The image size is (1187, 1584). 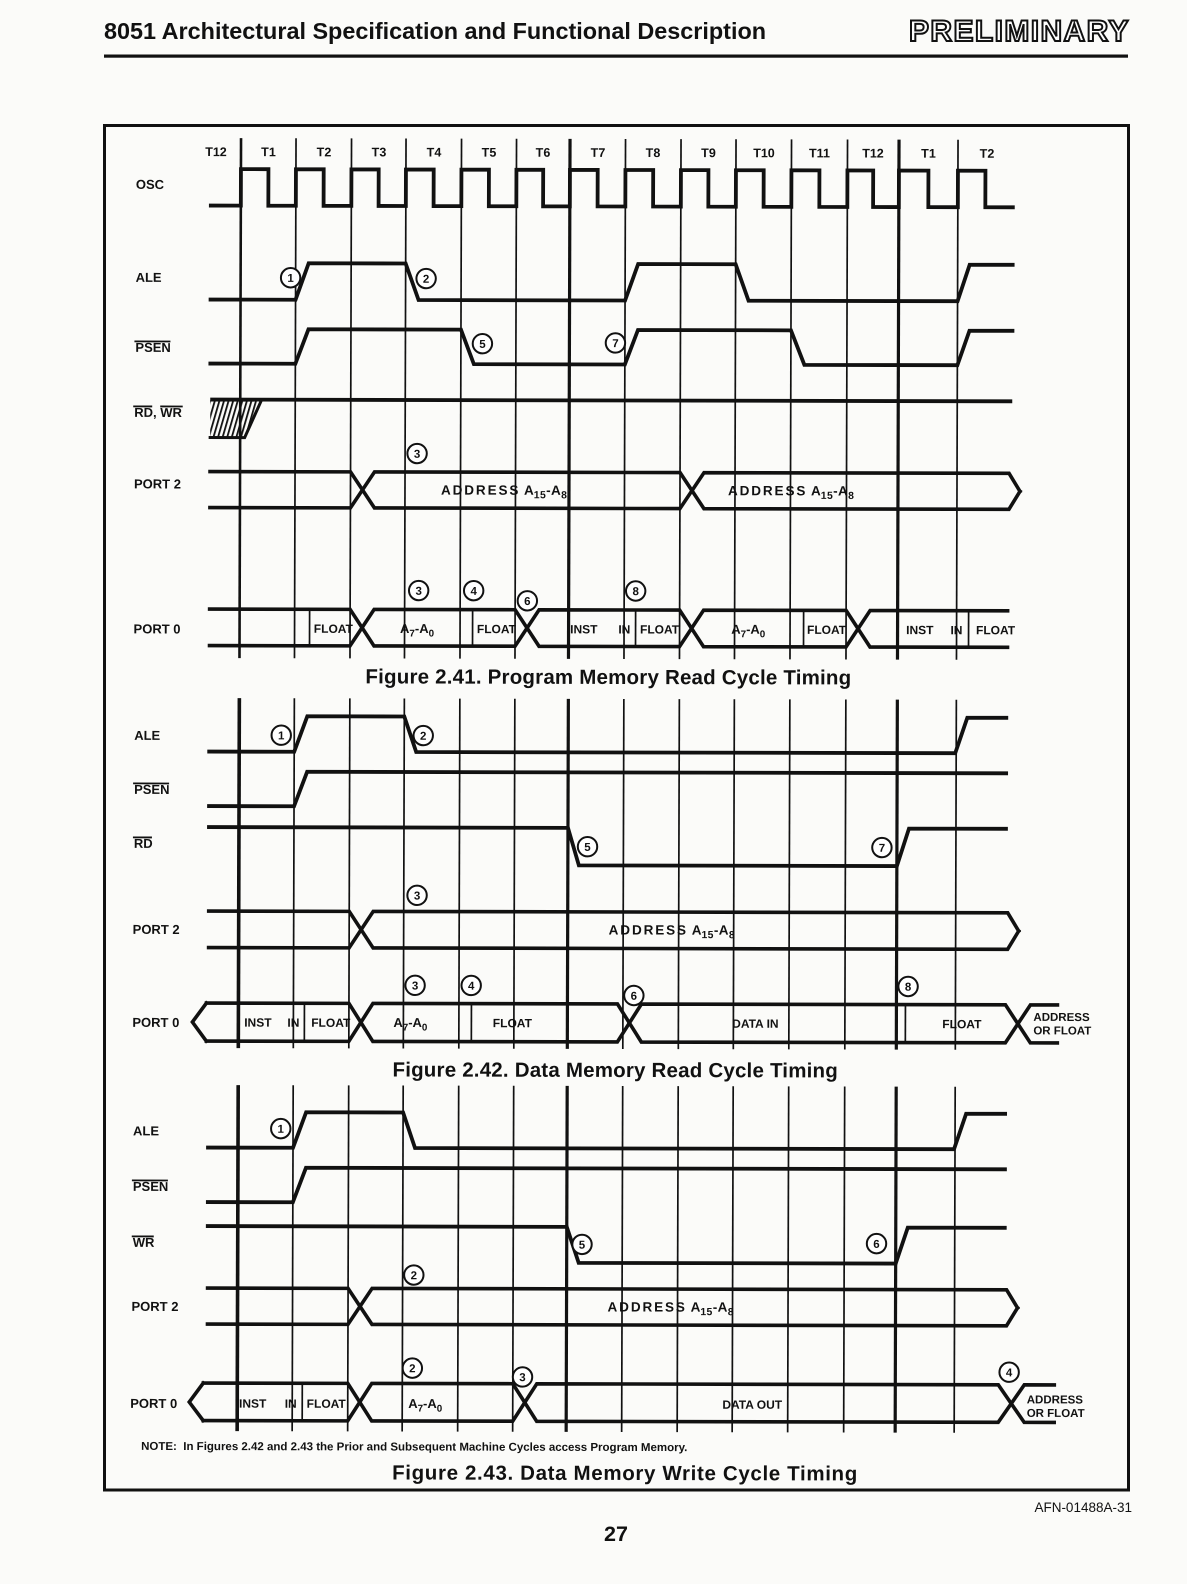 What do you see at coordinates (819, 153) in the screenshot?
I see `svg-text: T11` at bounding box center [819, 153].